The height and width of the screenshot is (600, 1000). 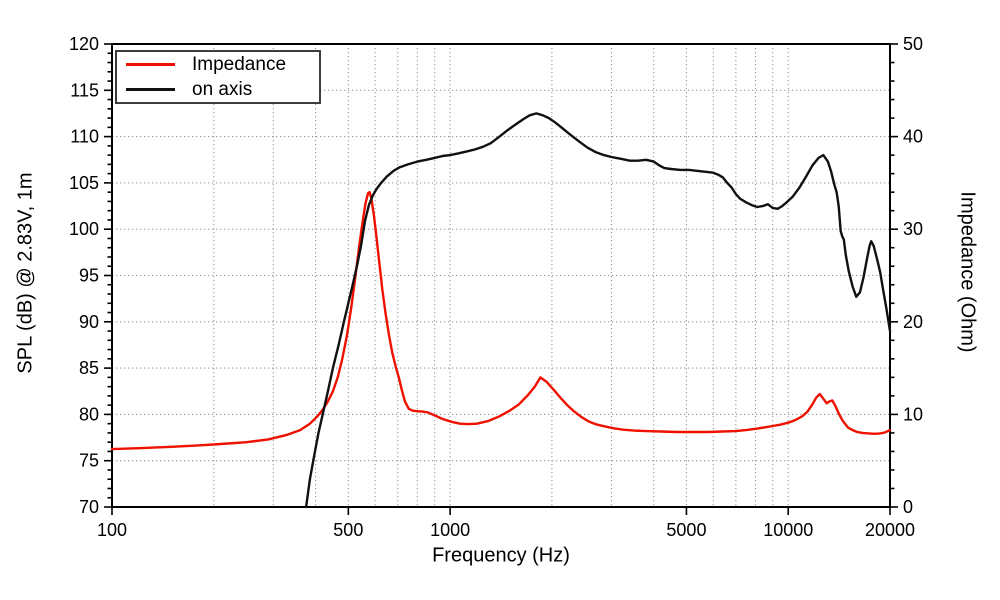 What do you see at coordinates (890, 530) in the screenshot?
I see `x-tick-label: 20000` at bounding box center [890, 530].